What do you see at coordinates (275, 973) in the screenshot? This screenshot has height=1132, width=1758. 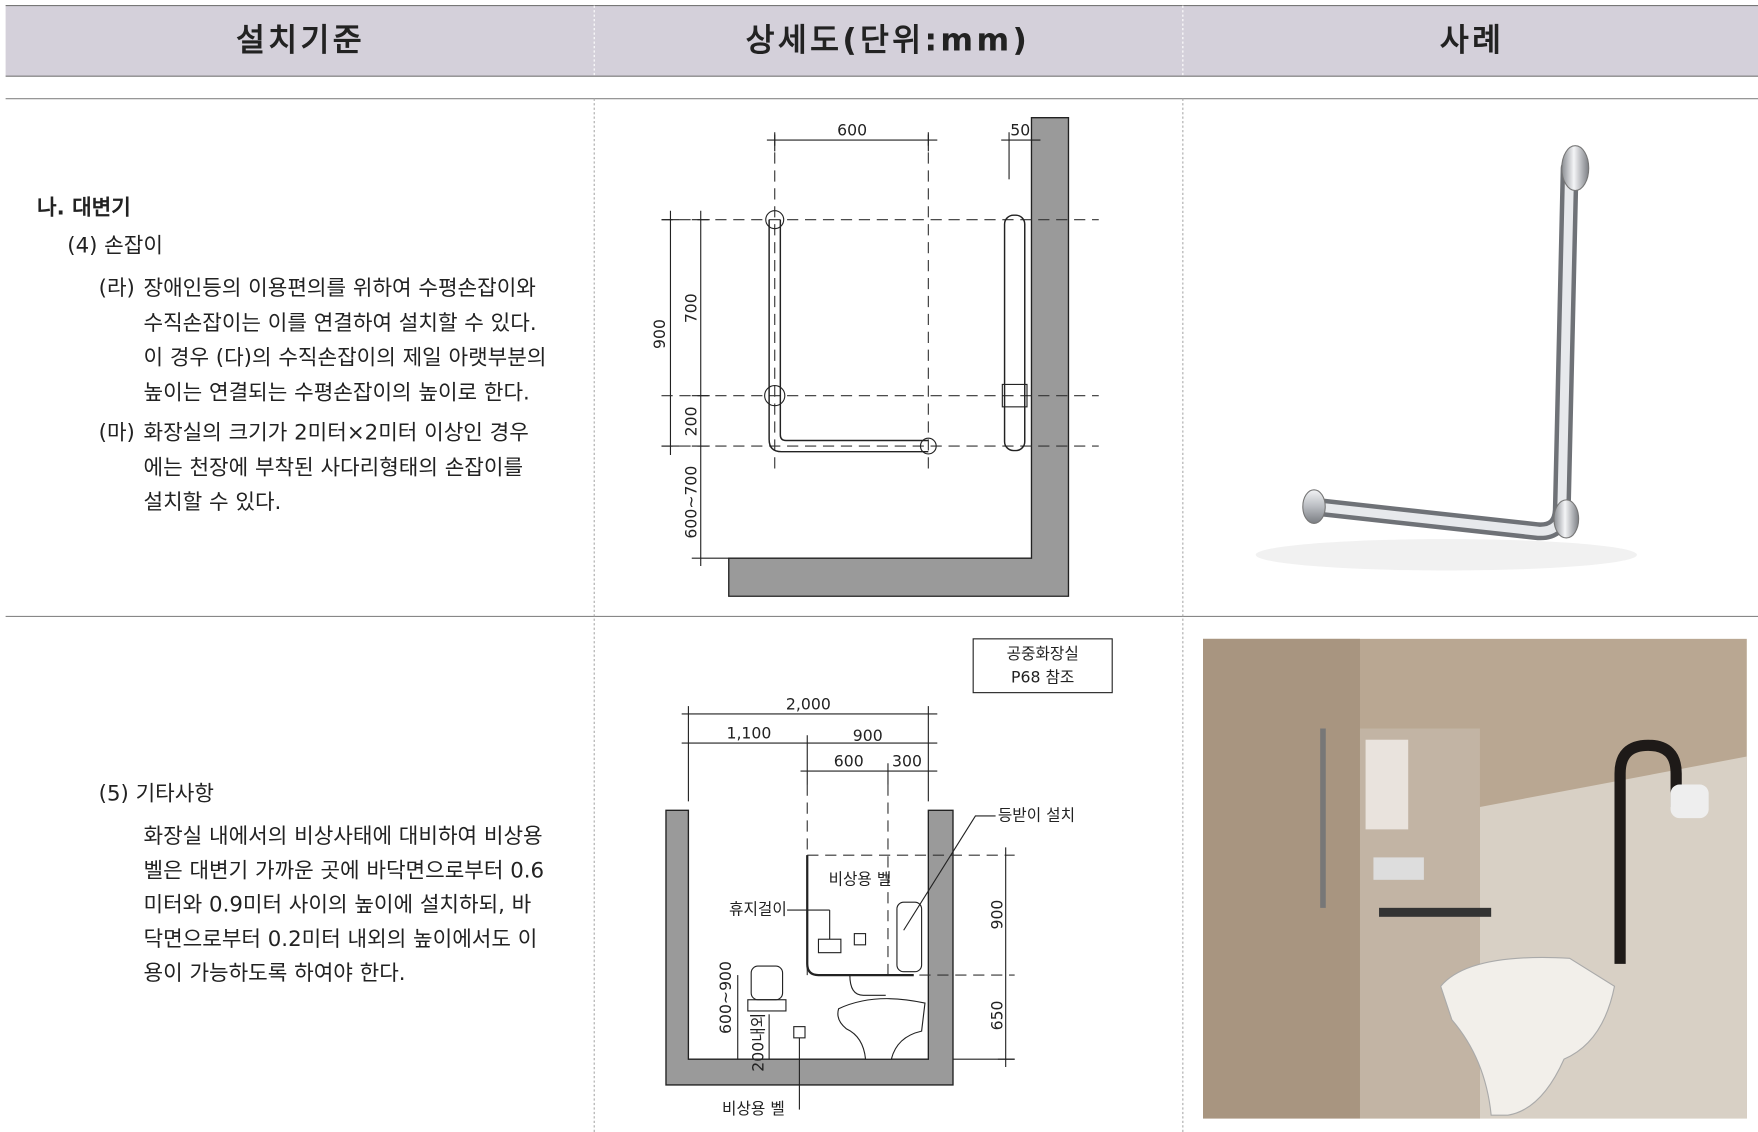 I see `paragraph-line: 용이 가능하도록 하여야 한다.` at bounding box center [275, 973].